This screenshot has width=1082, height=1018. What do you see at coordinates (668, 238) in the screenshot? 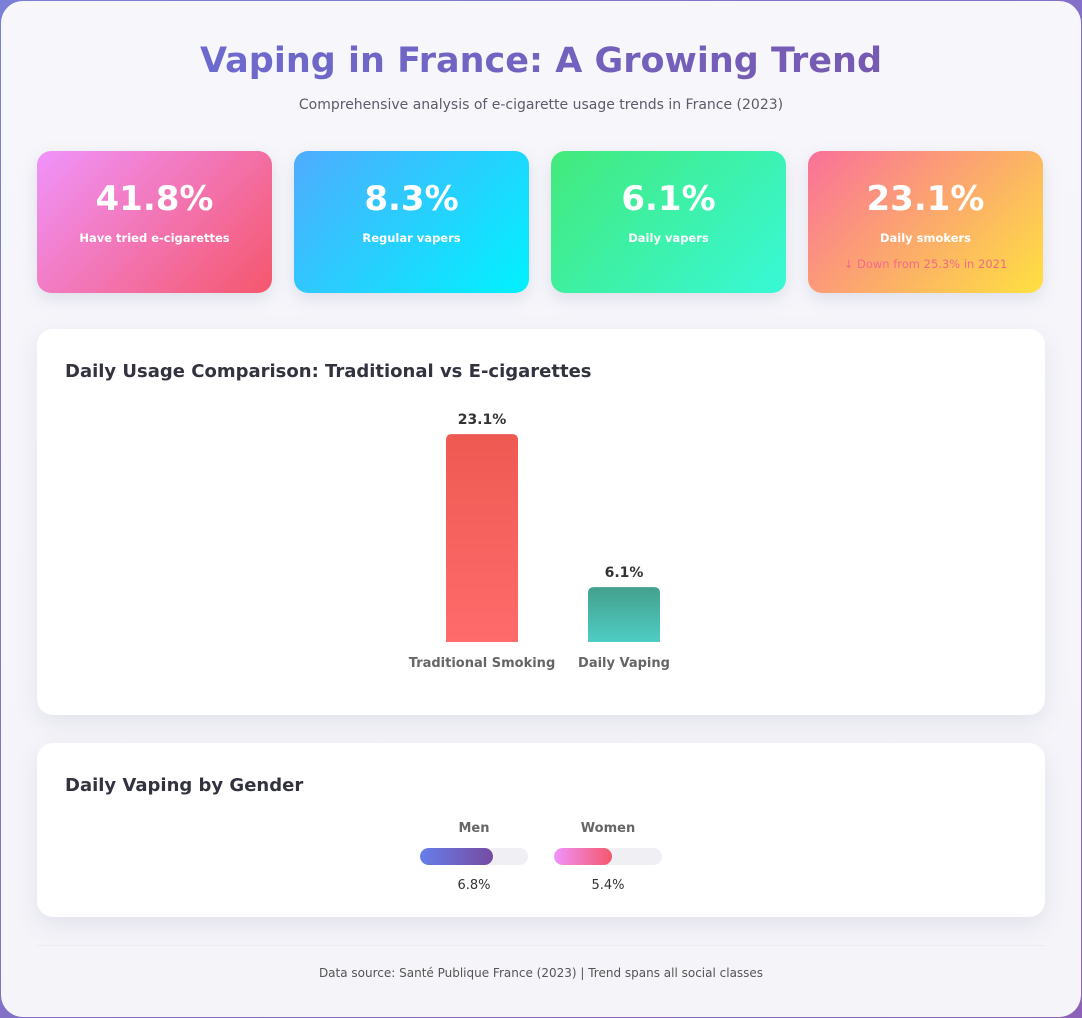
I see `stat-label: Daily vapers` at bounding box center [668, 238].